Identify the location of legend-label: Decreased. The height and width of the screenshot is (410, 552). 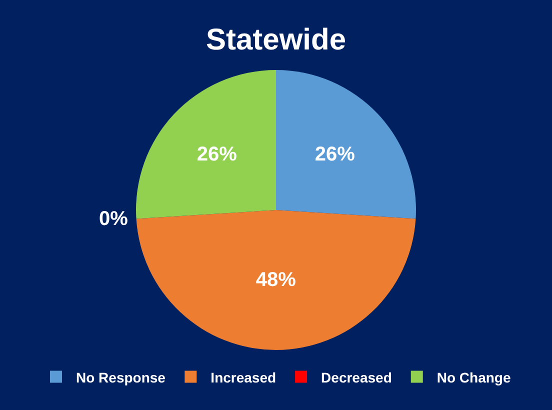
(356, 377).